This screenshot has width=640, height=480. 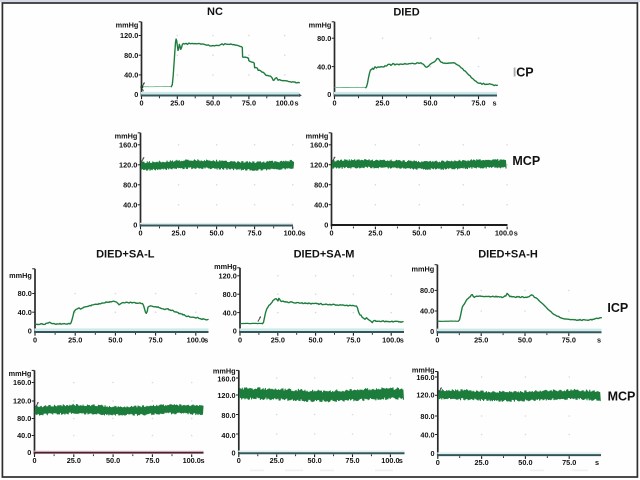 I want to click on svg-text: MCP, so click(x=526, y=161).